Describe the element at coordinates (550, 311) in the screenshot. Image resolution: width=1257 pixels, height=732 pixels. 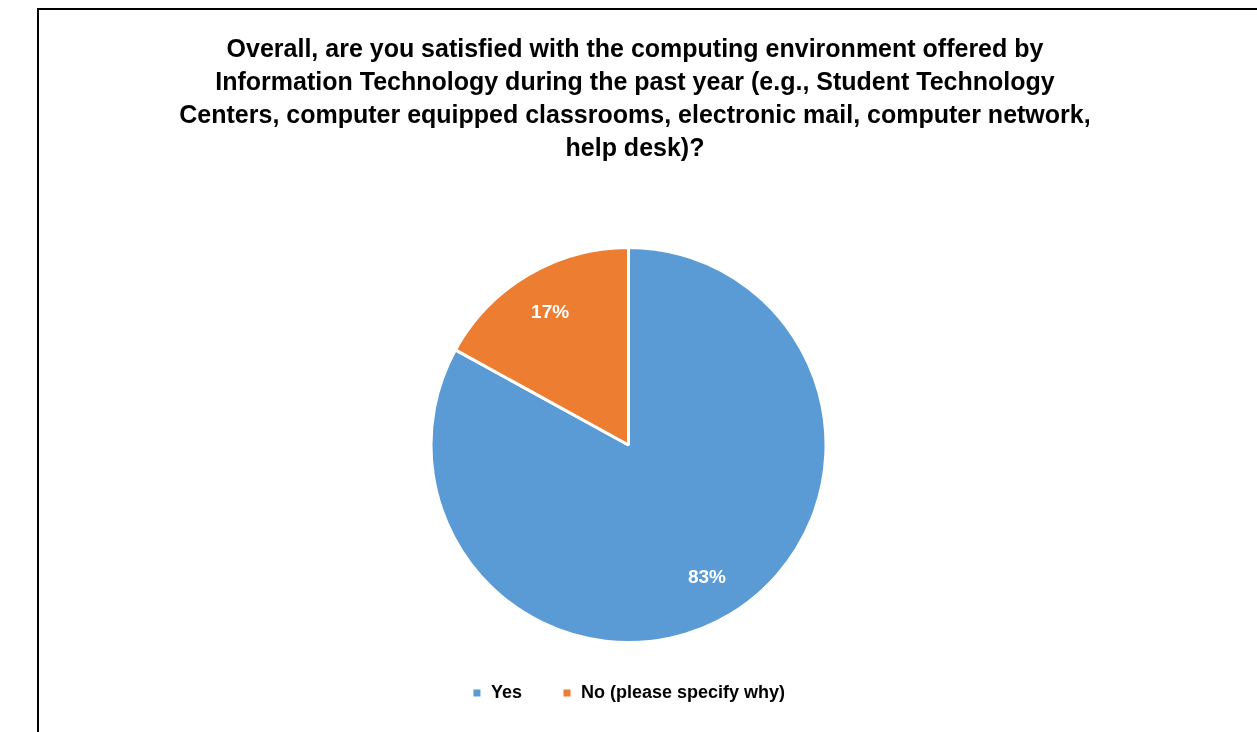
I see `data-label: 17%` at that location.